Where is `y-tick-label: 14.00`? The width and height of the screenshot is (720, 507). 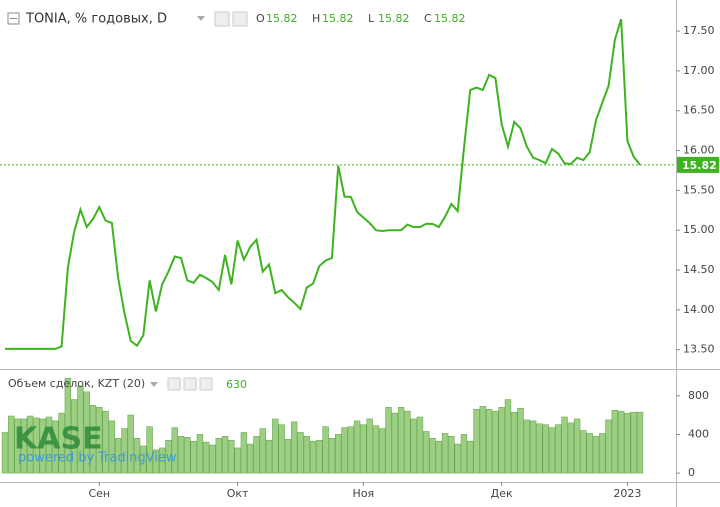
y-tick-label: 14.00 is located at coordinates (699, 309).